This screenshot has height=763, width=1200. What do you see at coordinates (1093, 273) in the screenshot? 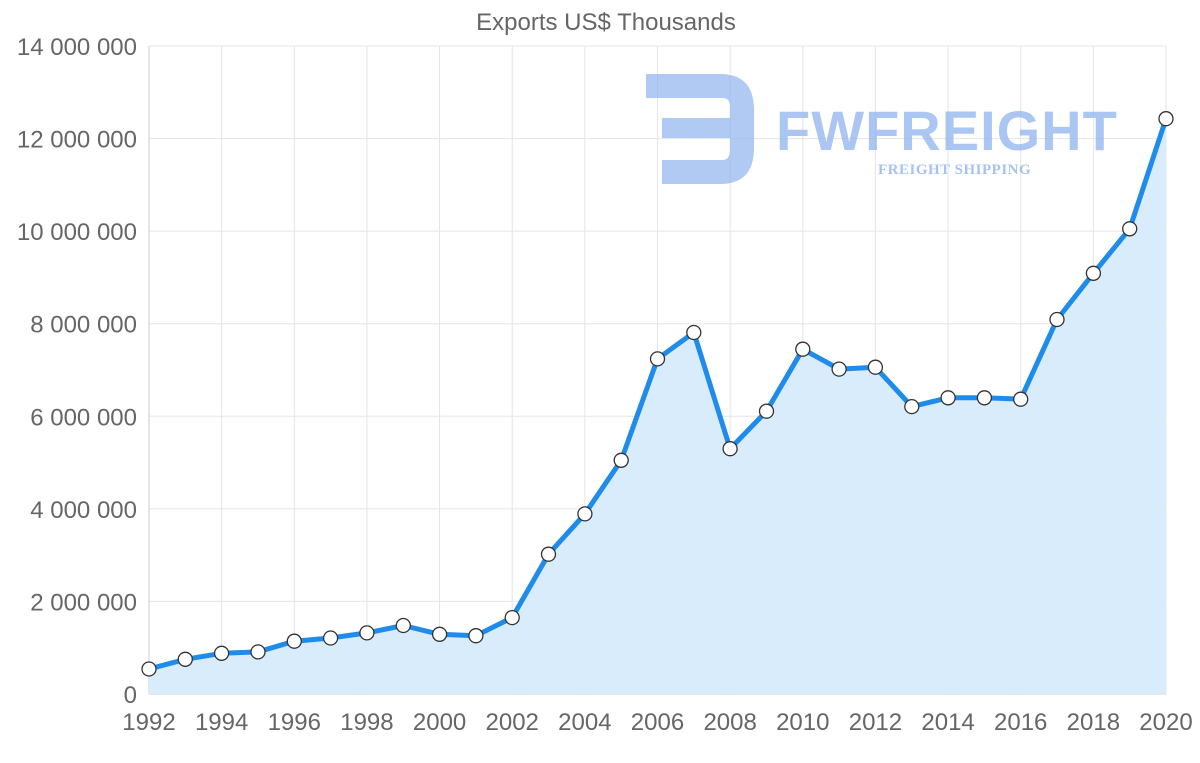
I see `data-point-2018` at bounding box center [1093, 273].